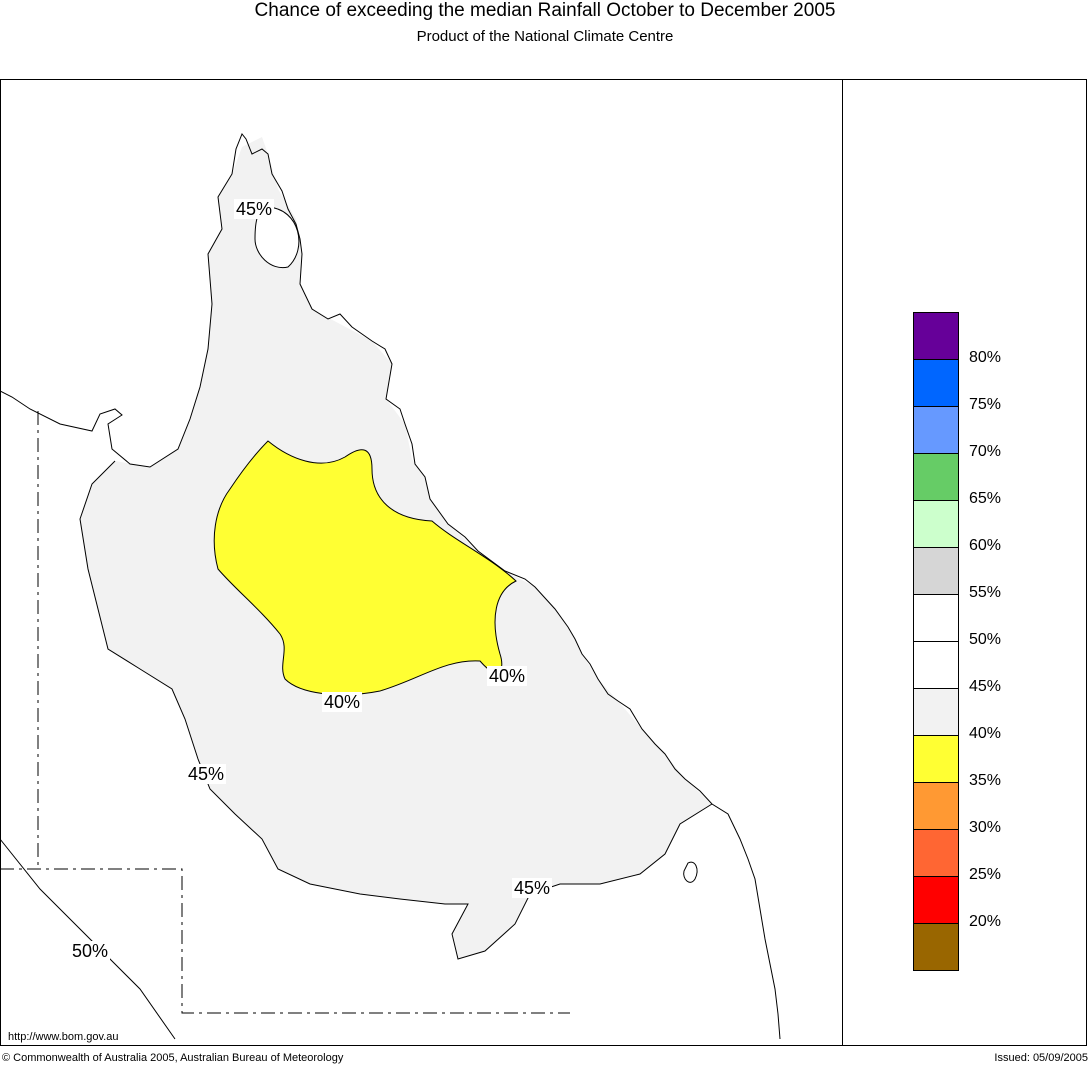  What do you see at coordinates (985, 357) in the screenshot?
I see `legend-tick-label: 80%` at bounding box center [985, 357].